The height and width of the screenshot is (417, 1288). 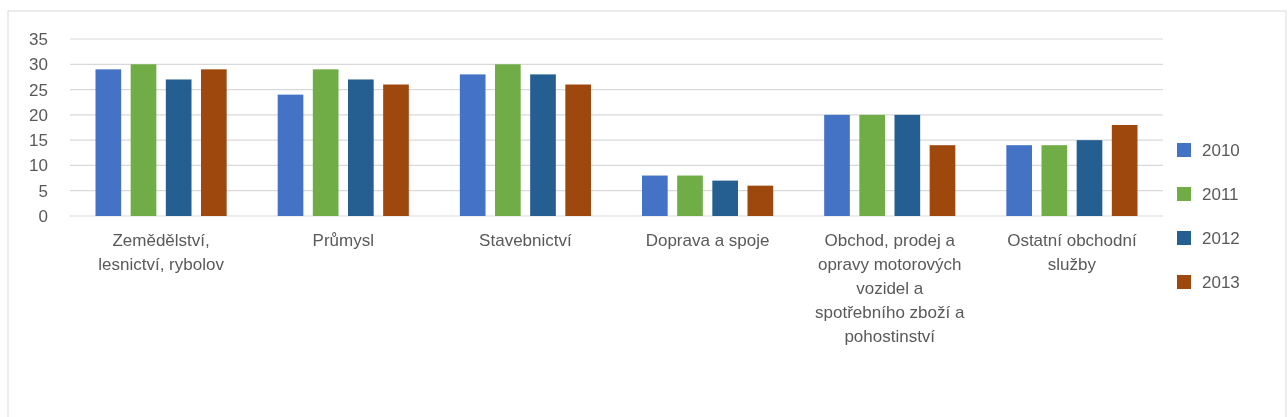 What do you see at coordinates (1221, 282) in the screenshot?
I see `legend-label: 2013` at bounding box center [1221, 282].